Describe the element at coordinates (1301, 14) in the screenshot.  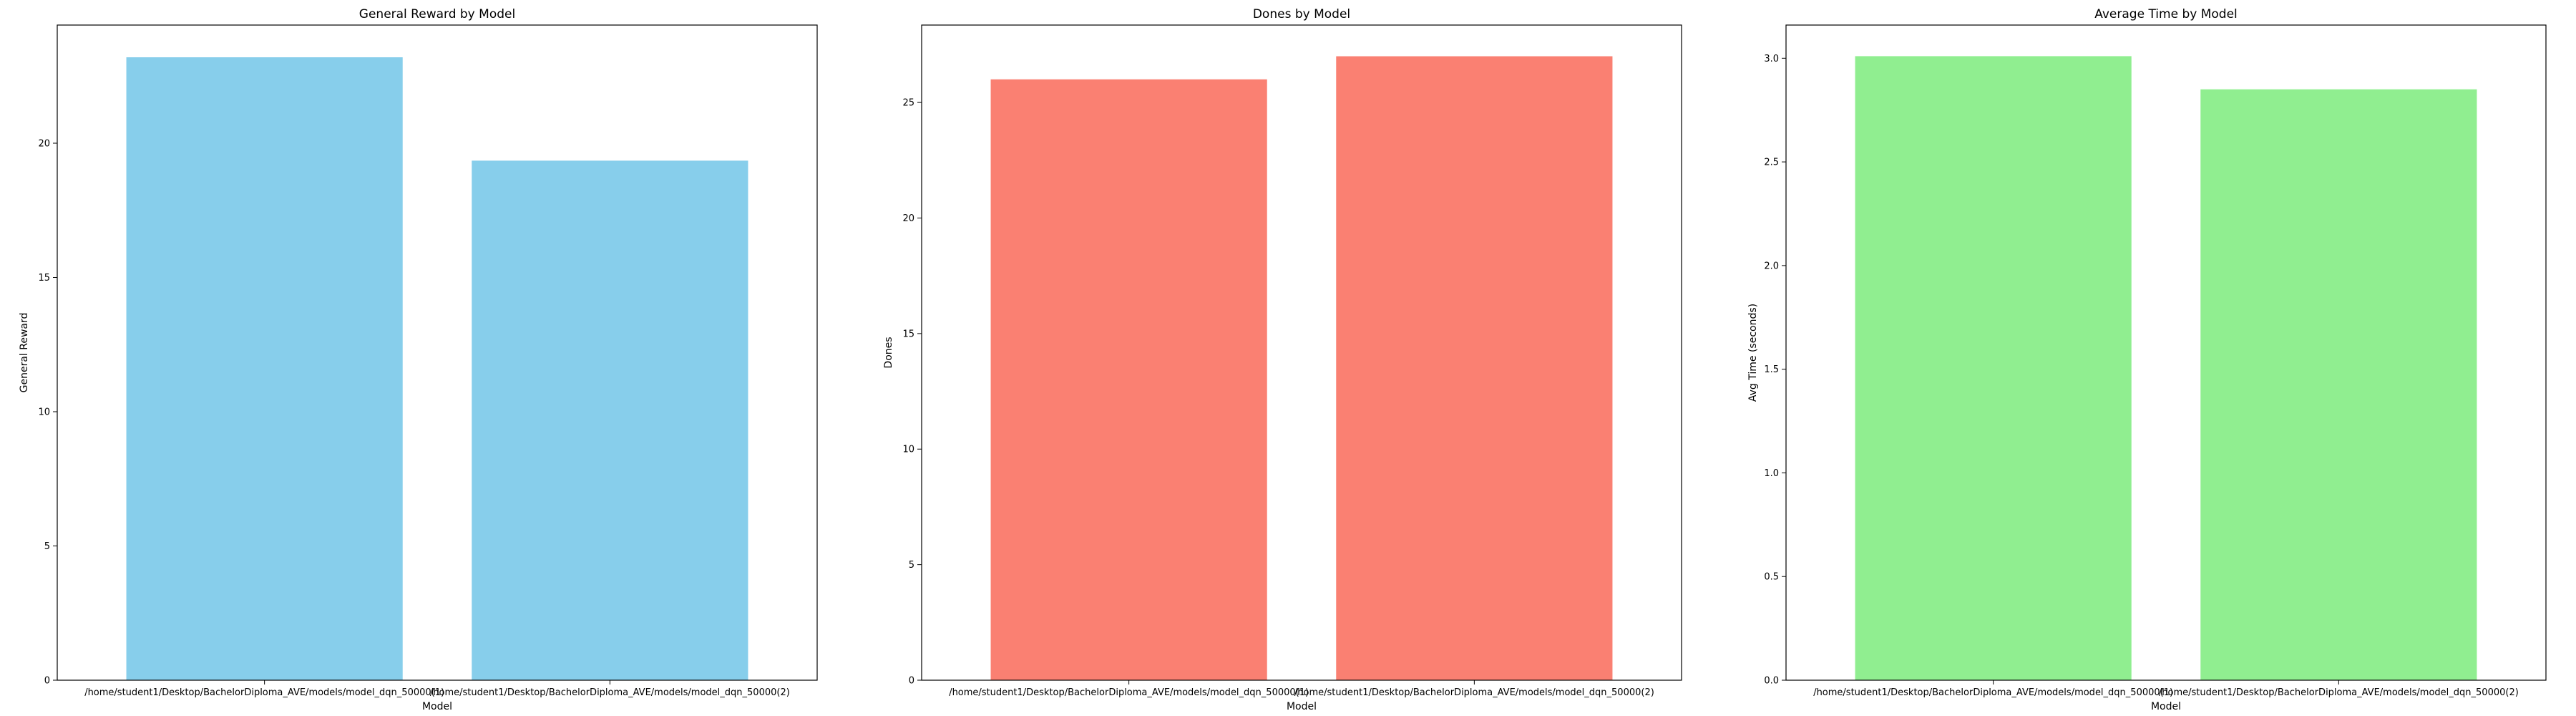
I see `chart-title: Dones by Model` at that location.